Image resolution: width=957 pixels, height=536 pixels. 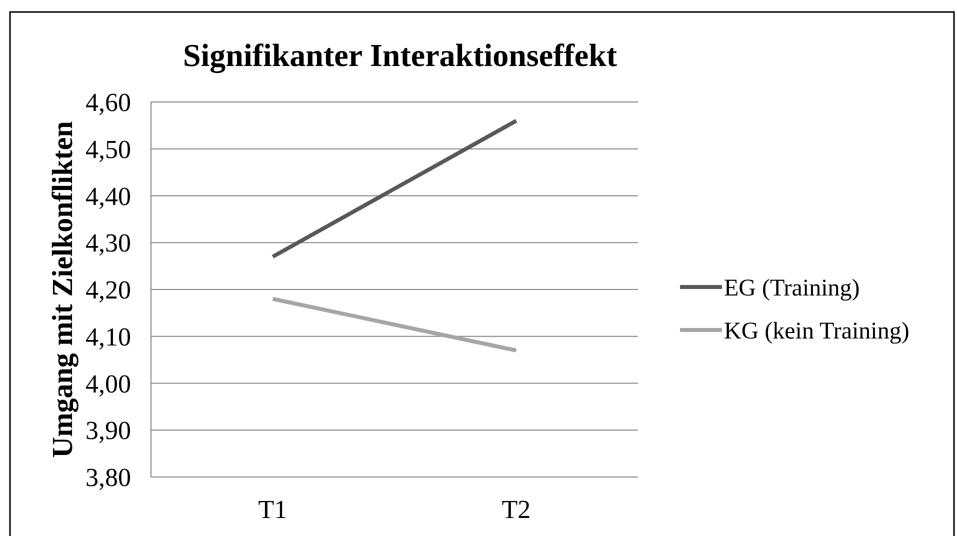 I want to click on legend-label: EG (Training), so click(x=792, y=288).